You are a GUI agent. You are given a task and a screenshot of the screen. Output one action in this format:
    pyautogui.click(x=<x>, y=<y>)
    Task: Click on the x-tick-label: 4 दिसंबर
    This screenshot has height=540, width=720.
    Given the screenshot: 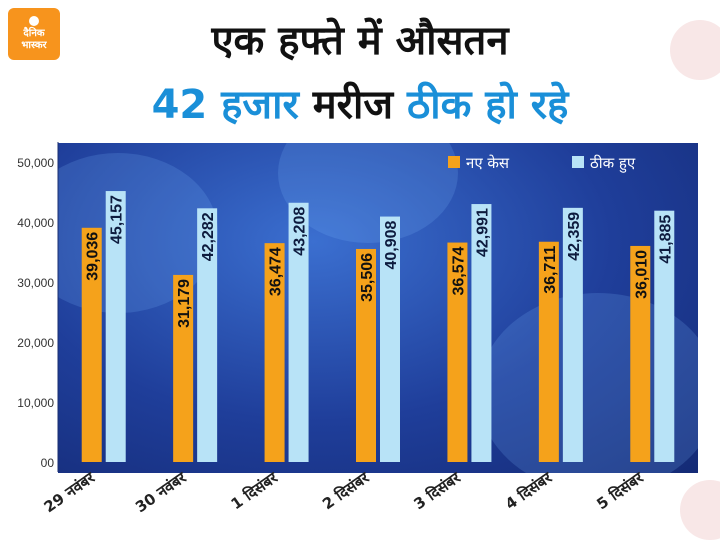 What is the action you would take?
    pyautogui.click(x=529, y=490)
    